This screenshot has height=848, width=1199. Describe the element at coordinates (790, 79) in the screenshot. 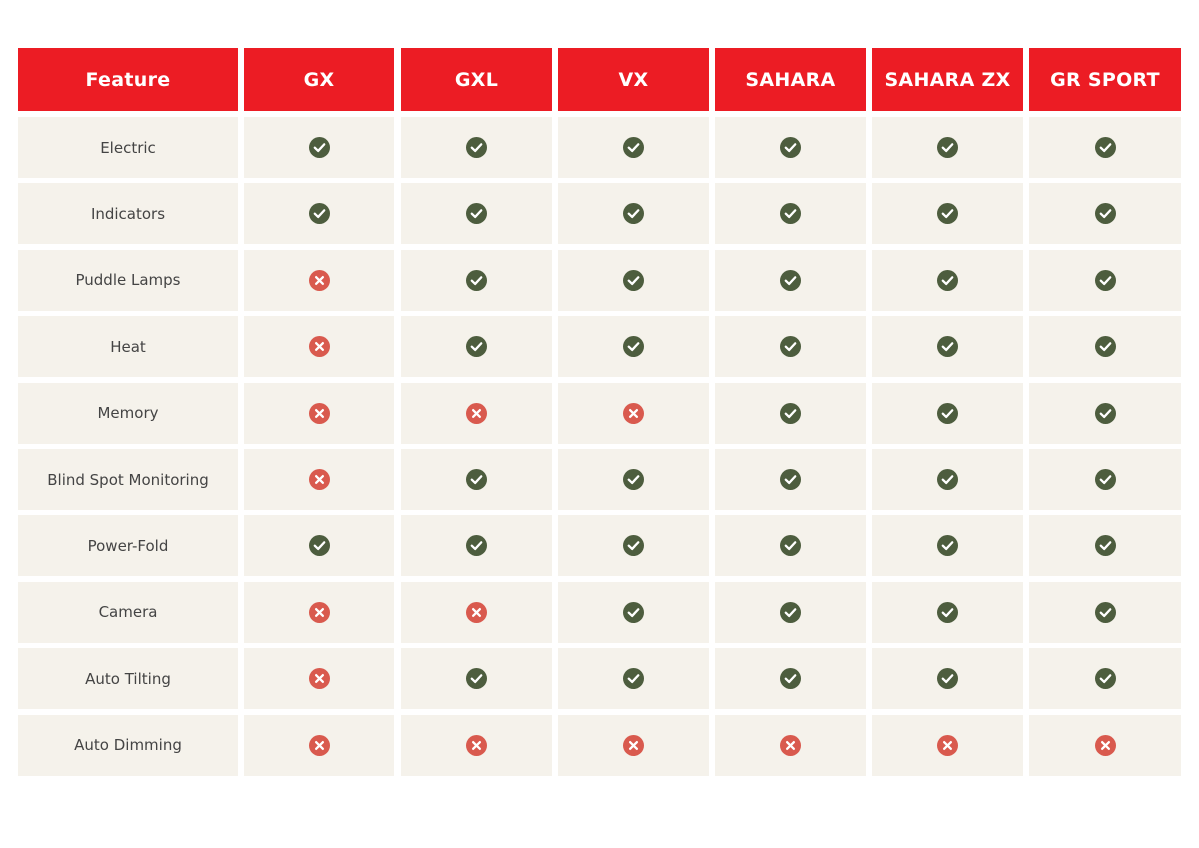

I see `header-cell: SAHARA` at that location.